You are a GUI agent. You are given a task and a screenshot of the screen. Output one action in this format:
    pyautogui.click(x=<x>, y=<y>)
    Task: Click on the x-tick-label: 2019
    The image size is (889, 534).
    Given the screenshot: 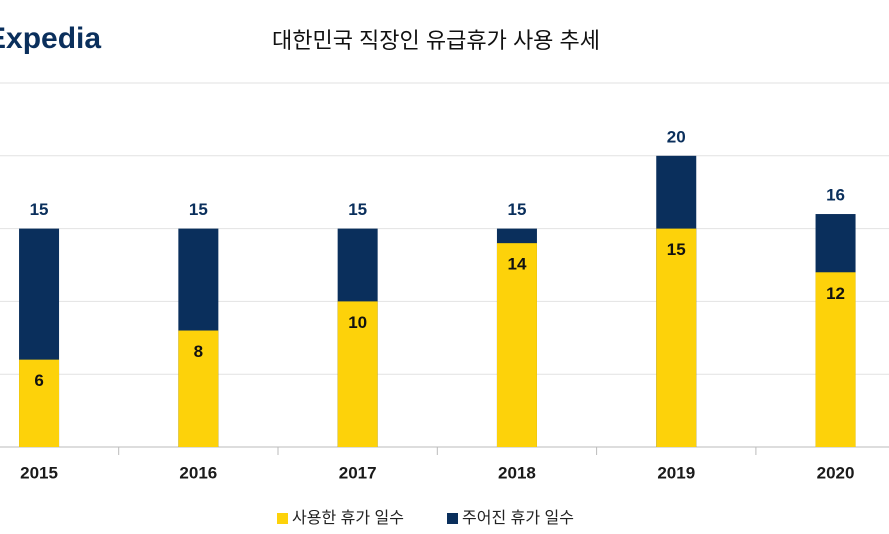 What is the action you would take?
    pyautogui.click(x=676, y=472)
    